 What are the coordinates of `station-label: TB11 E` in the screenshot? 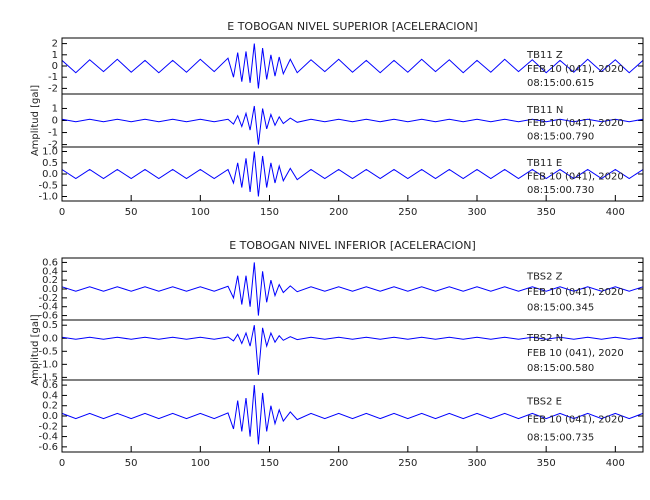 It's located at (544, 163).